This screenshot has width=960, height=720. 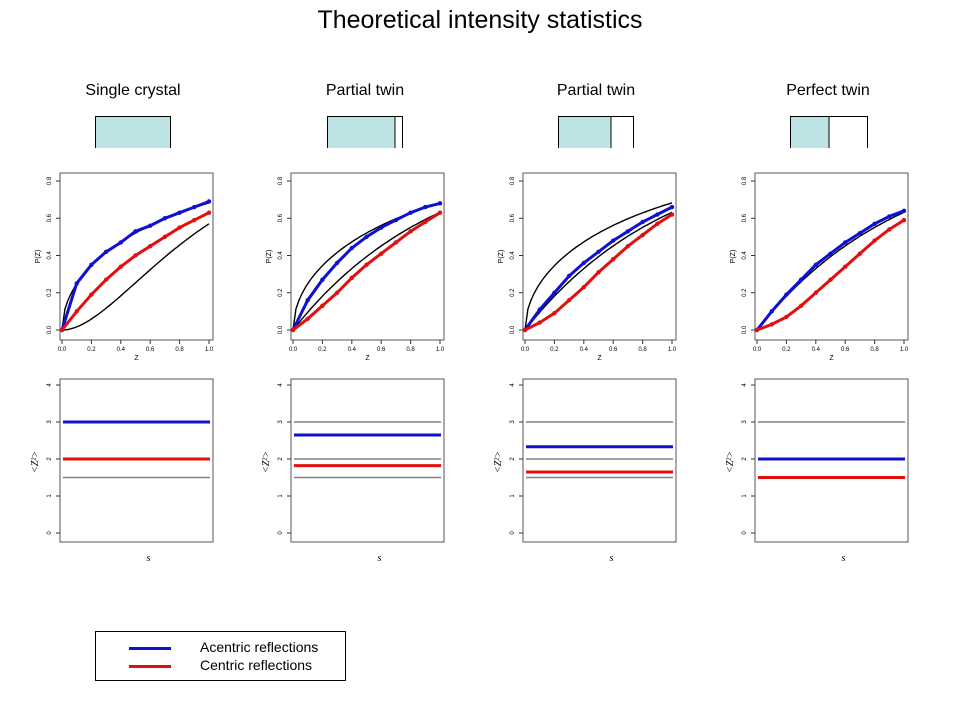 What do you see at coordinates (745, 459) in the screenshot?
I see `y-tick-label: 2` at bounding box center [745, 459].